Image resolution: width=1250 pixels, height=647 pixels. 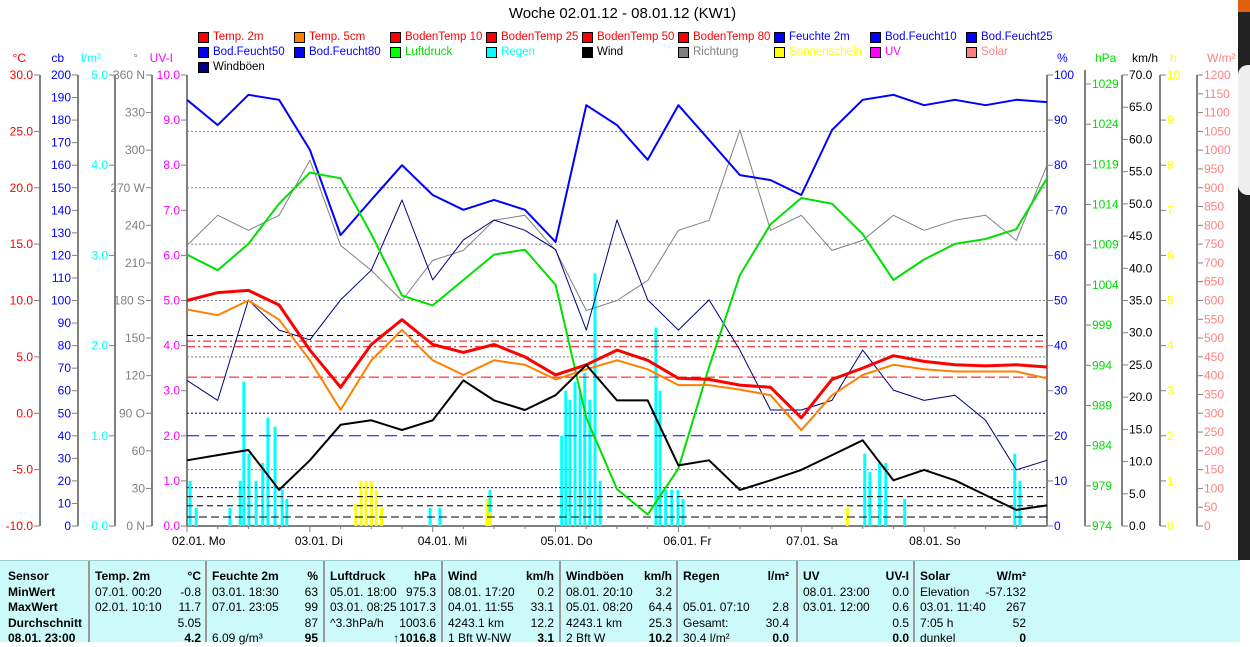 What do you see at coordinates (585, 639) in the screenshot?
I see `table-cell: 2 Bft W` at bounding box center [585, 639].